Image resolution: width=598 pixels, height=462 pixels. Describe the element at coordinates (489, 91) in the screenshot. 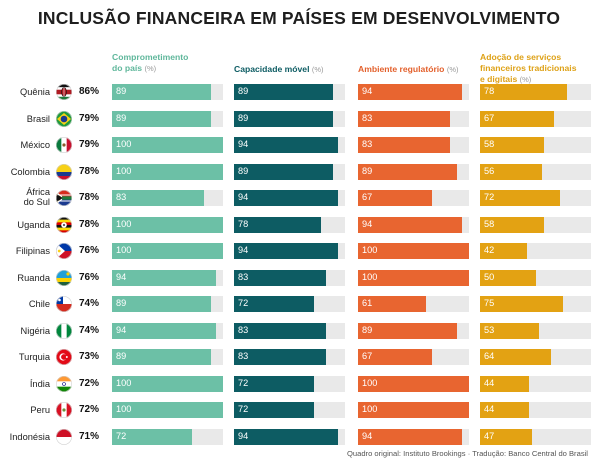

I see `bar-value-label: 78` at that location.